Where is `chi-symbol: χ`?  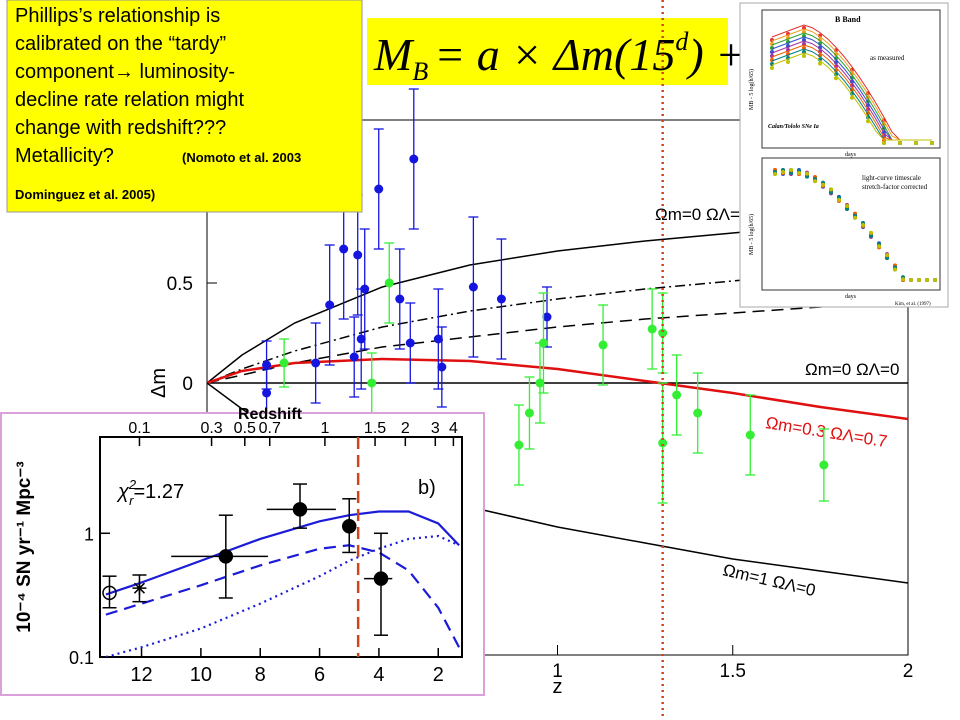
chi-symbol: χ is located at coordinates (123, 492).